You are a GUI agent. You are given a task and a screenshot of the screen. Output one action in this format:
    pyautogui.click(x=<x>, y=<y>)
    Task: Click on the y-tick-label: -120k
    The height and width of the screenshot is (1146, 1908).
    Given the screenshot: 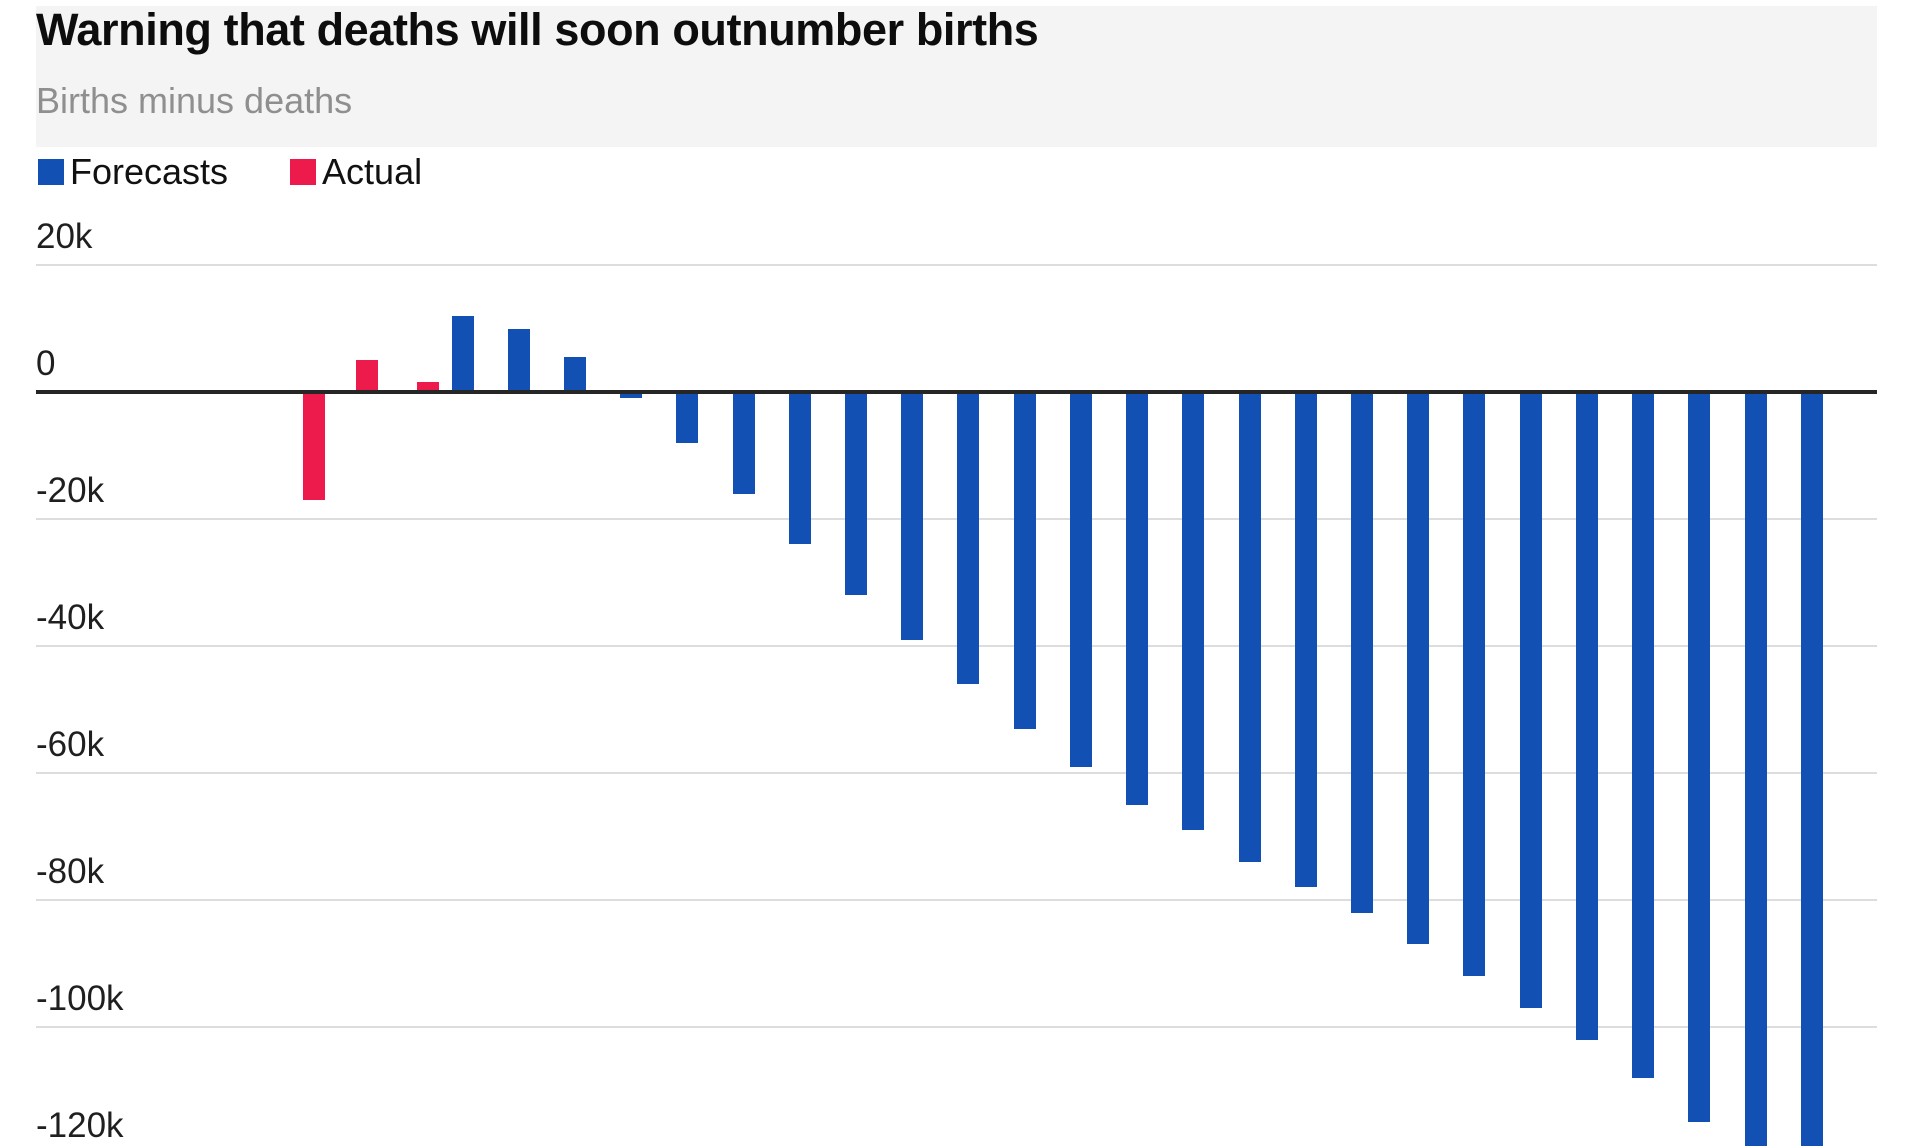 What is the action you would take?
    pyautogui.click(x=80, y=1125)
    